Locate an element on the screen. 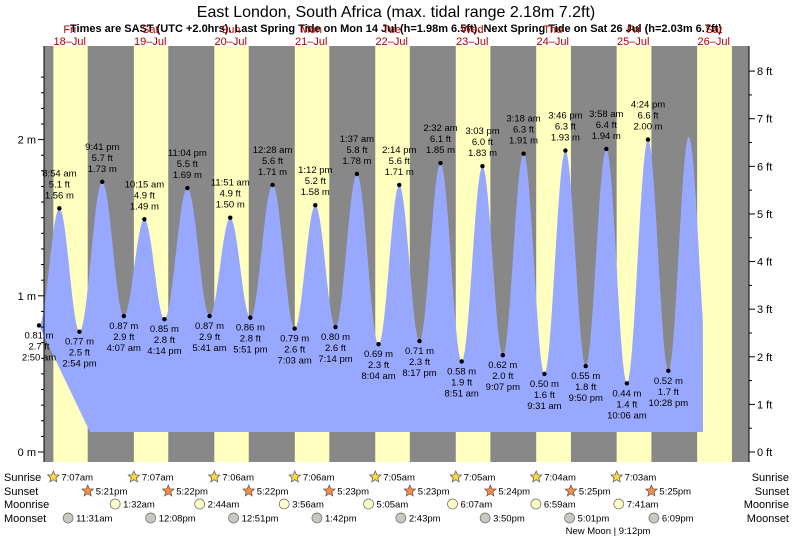 The width and height of the screenshot is (793, 539). tide-m-label: 1.94 m is located at coordinates (606, 136).